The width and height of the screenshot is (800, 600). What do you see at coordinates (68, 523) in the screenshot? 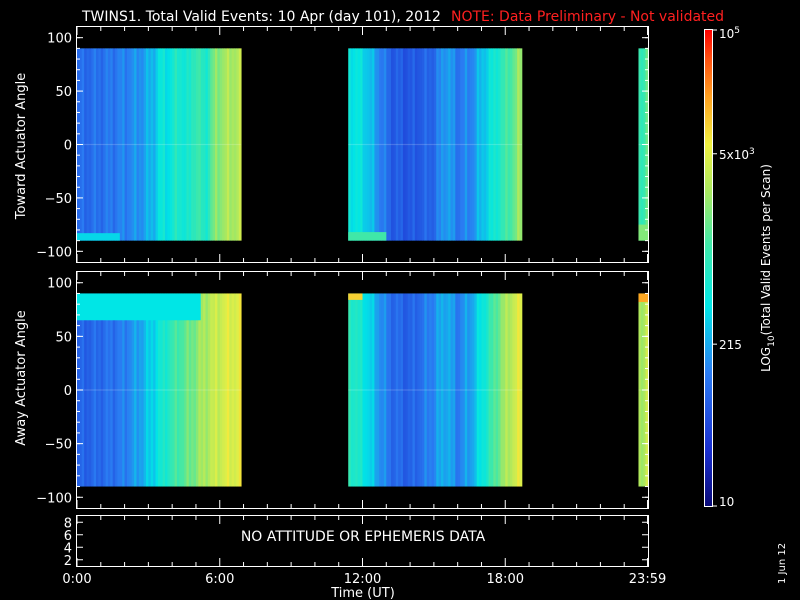
I see `y-tick-label: 8` at bounding box center [68, 523].